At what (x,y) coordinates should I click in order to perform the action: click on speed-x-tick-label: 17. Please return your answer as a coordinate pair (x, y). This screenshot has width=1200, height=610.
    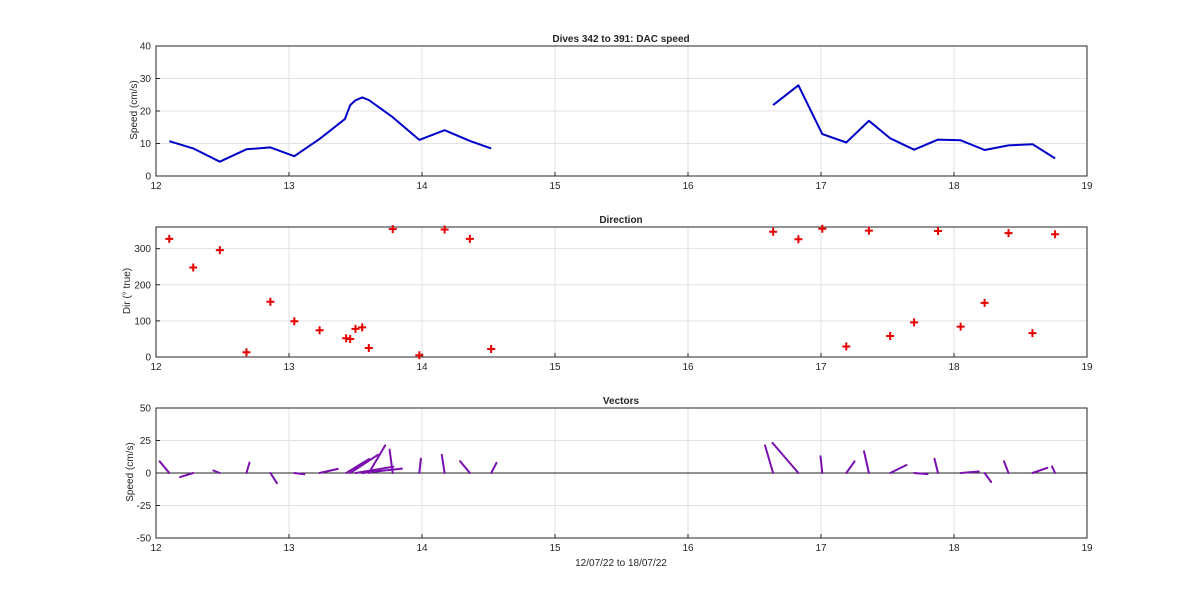
    Looking at the image, I should click on (821, 186).